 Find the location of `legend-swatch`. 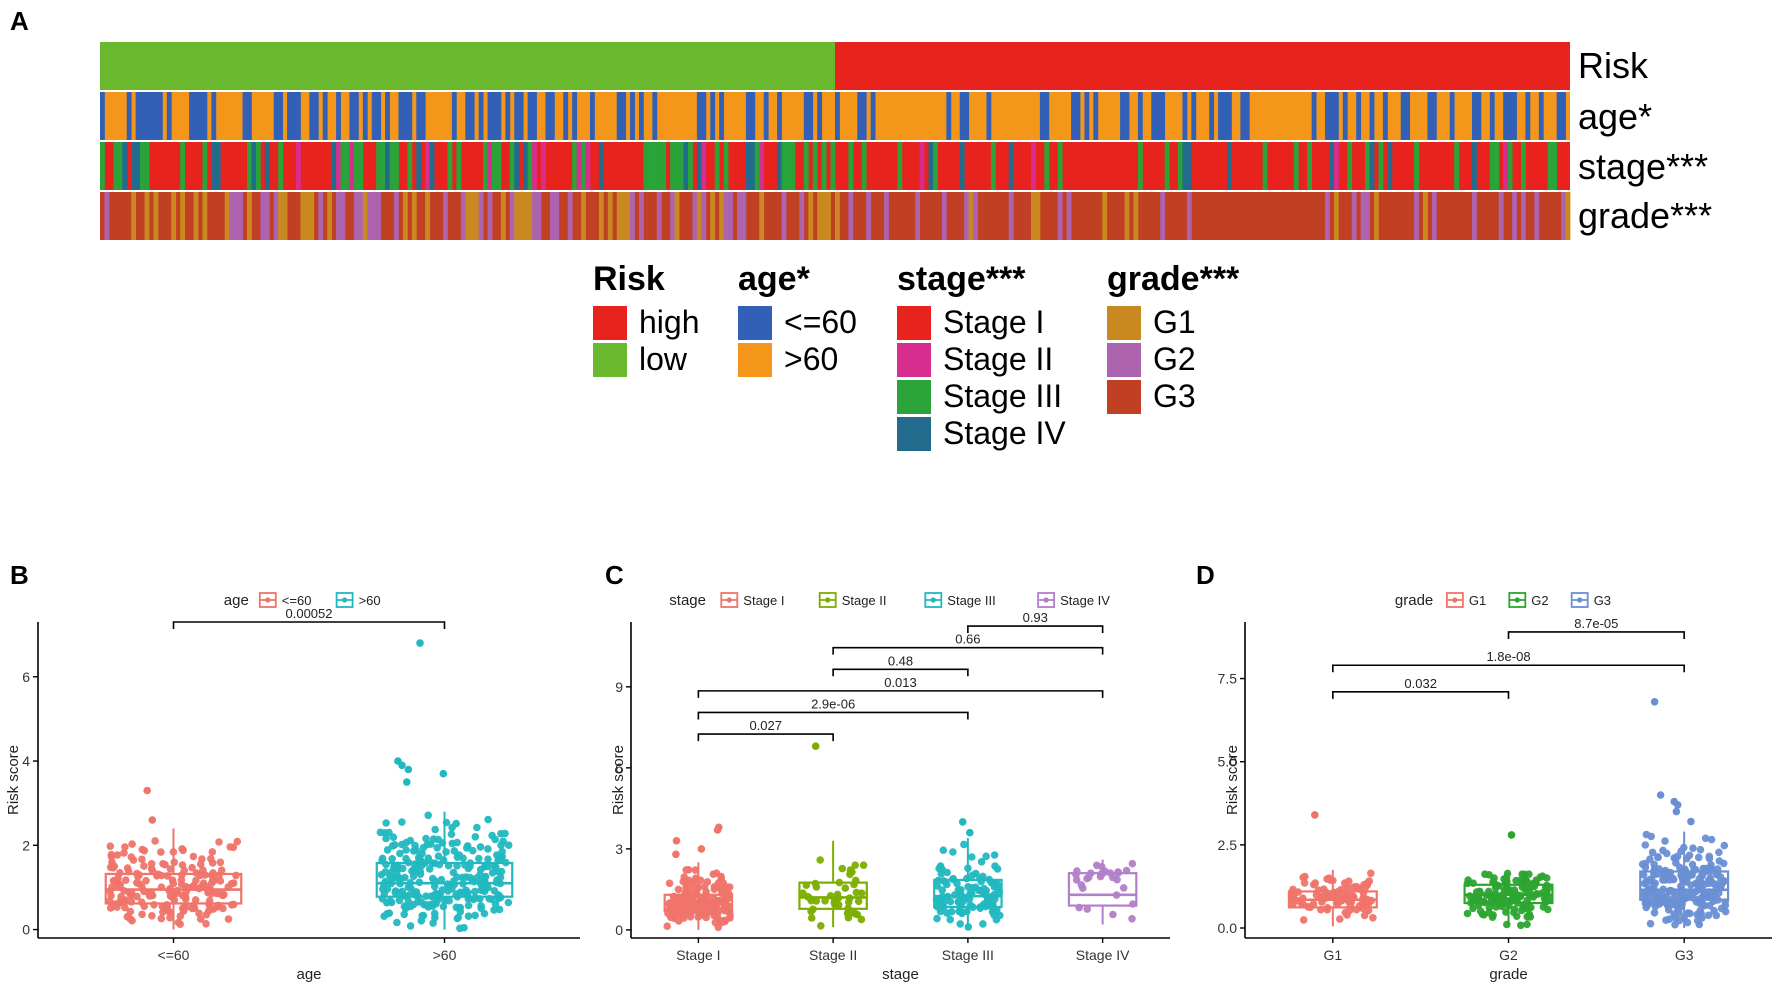

legend-swatch is located at coordinates (1124, 359).